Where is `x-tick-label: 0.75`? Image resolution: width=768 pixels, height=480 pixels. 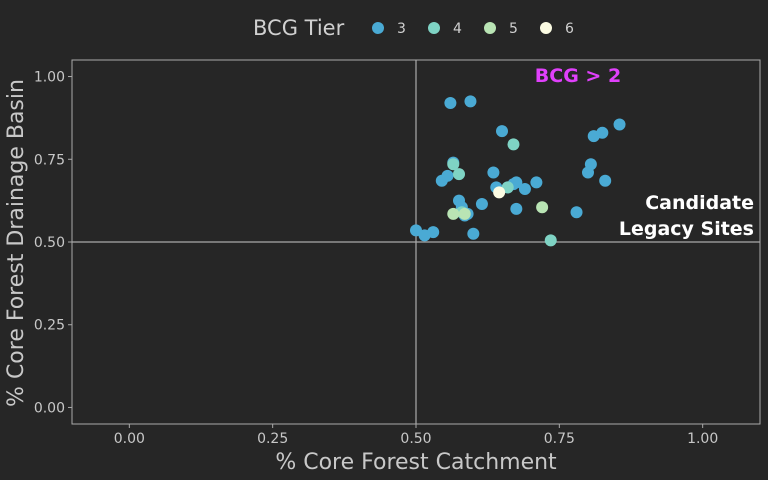
x-tick-label: 0.75 is located at coordinates (559, 439).